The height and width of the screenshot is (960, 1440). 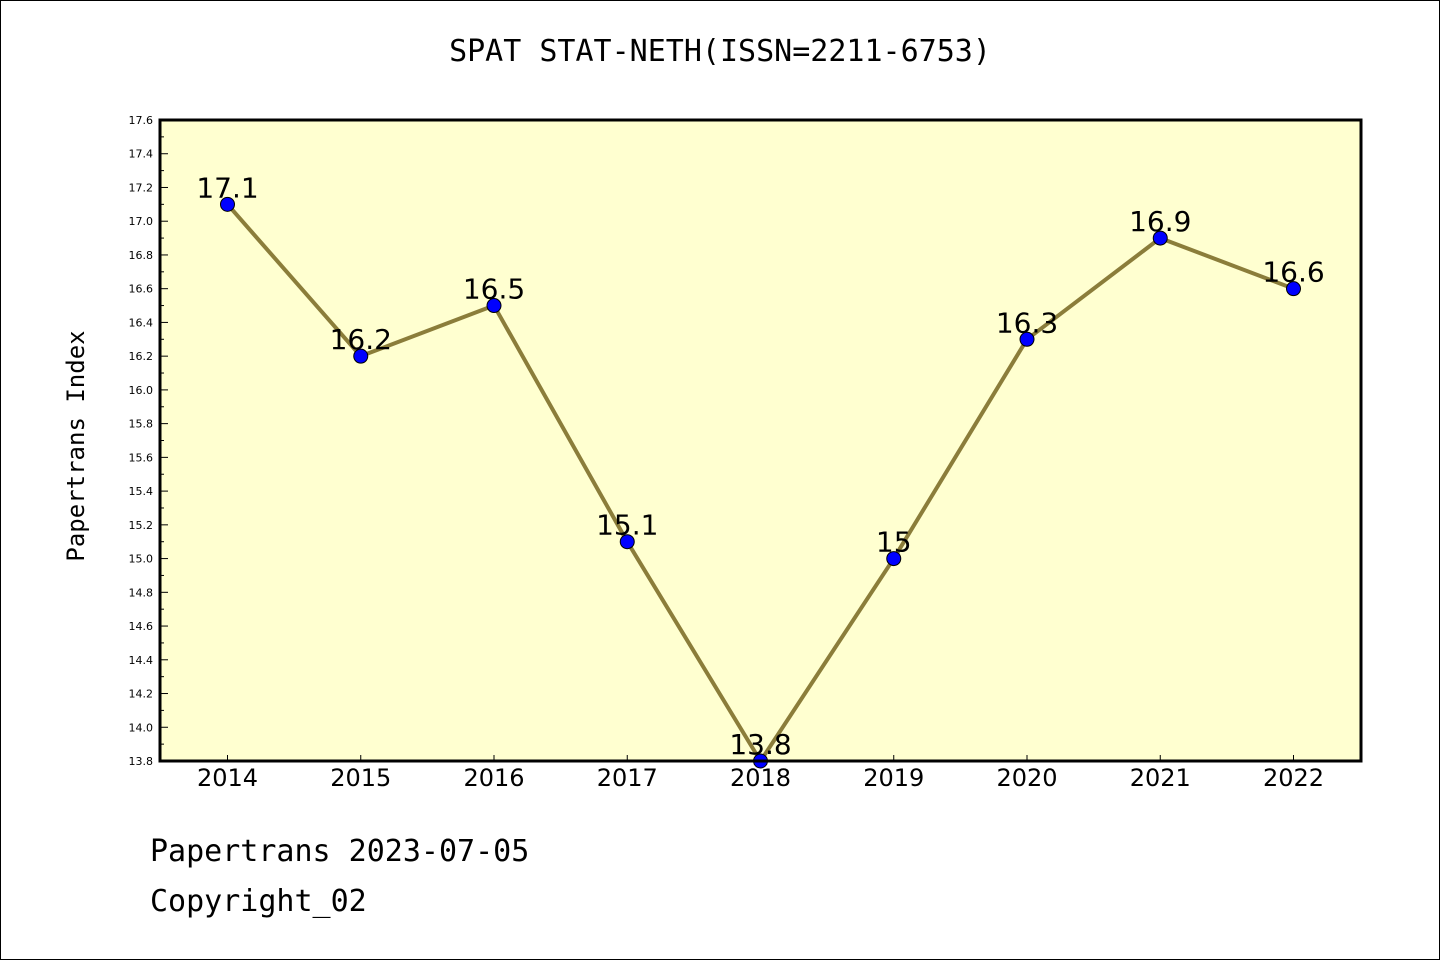 I want to click on y-tick-label: 14.4, so click(x=141, y=660).